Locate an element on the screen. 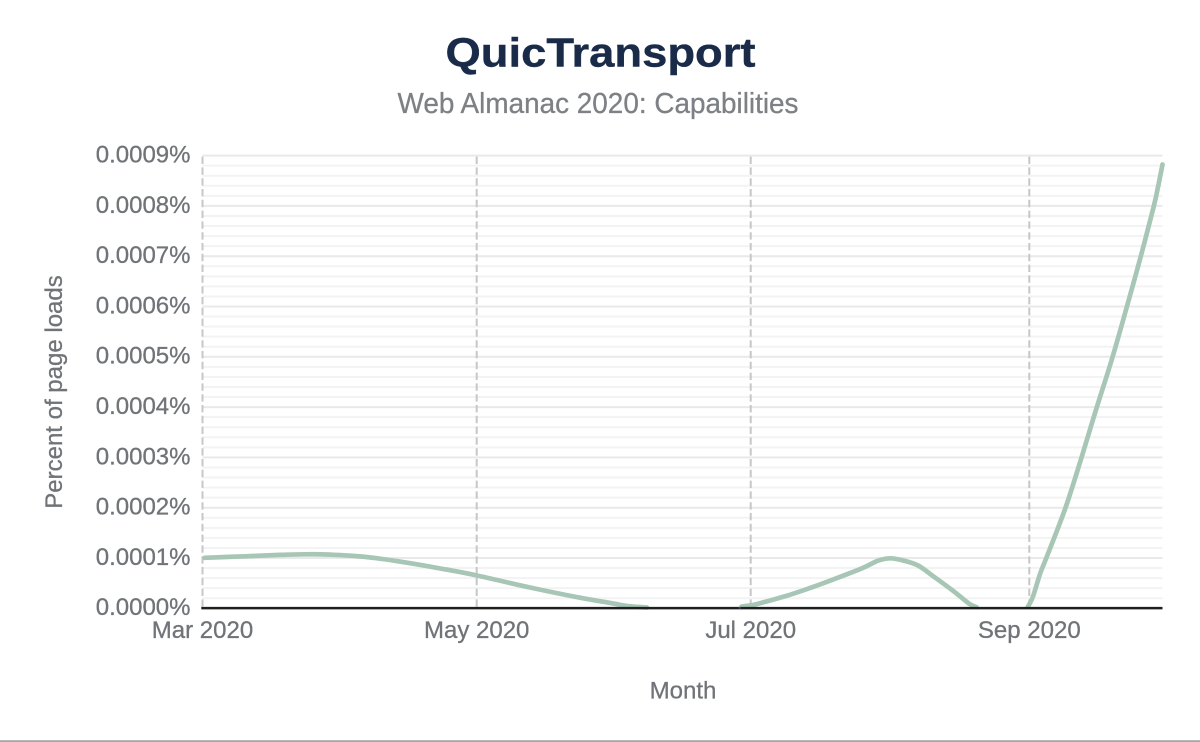  svg-text: Jul 2020 is located at coordinates (750, 630).